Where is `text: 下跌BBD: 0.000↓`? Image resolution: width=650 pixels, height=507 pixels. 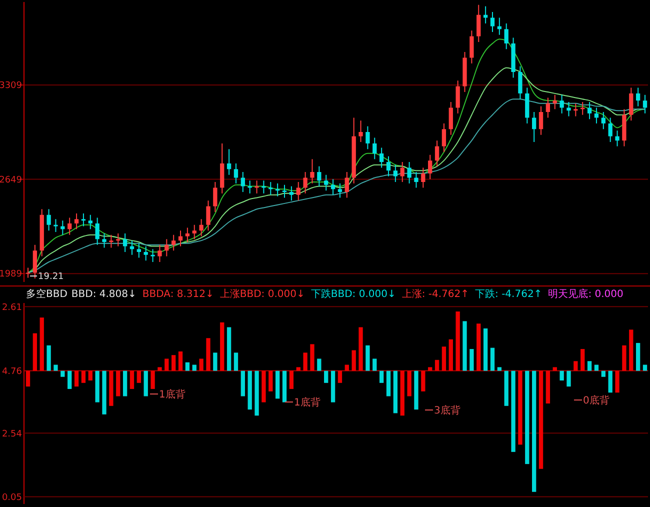
text: 下跌BBD: 0.000↓ is located at coordinates (353, 294).